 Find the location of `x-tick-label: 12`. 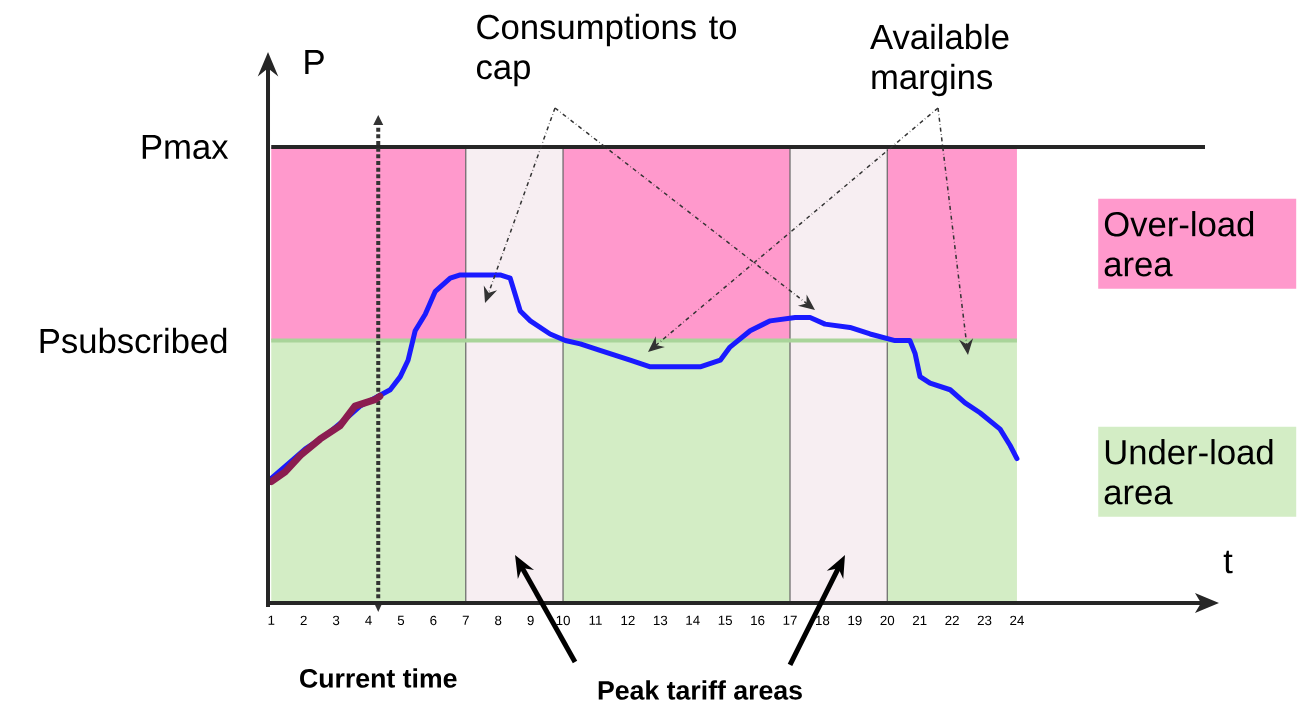

x-tick-label: 12 is located at coordinates (628, 620).